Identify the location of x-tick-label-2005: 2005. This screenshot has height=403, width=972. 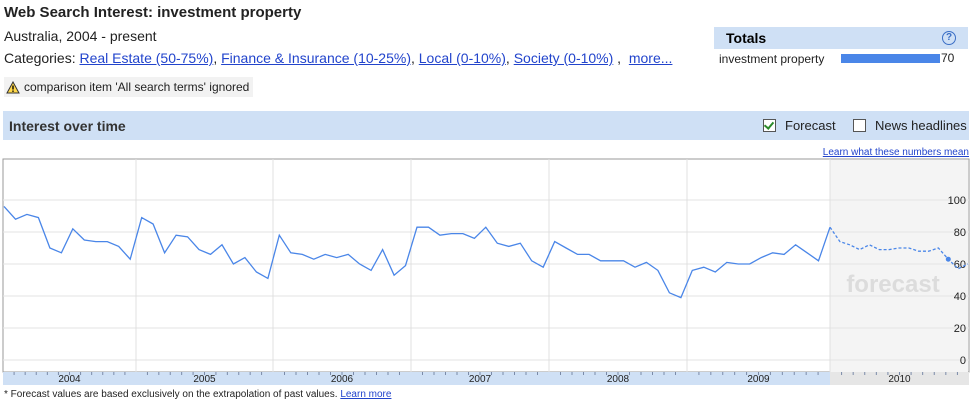
(204, 379).